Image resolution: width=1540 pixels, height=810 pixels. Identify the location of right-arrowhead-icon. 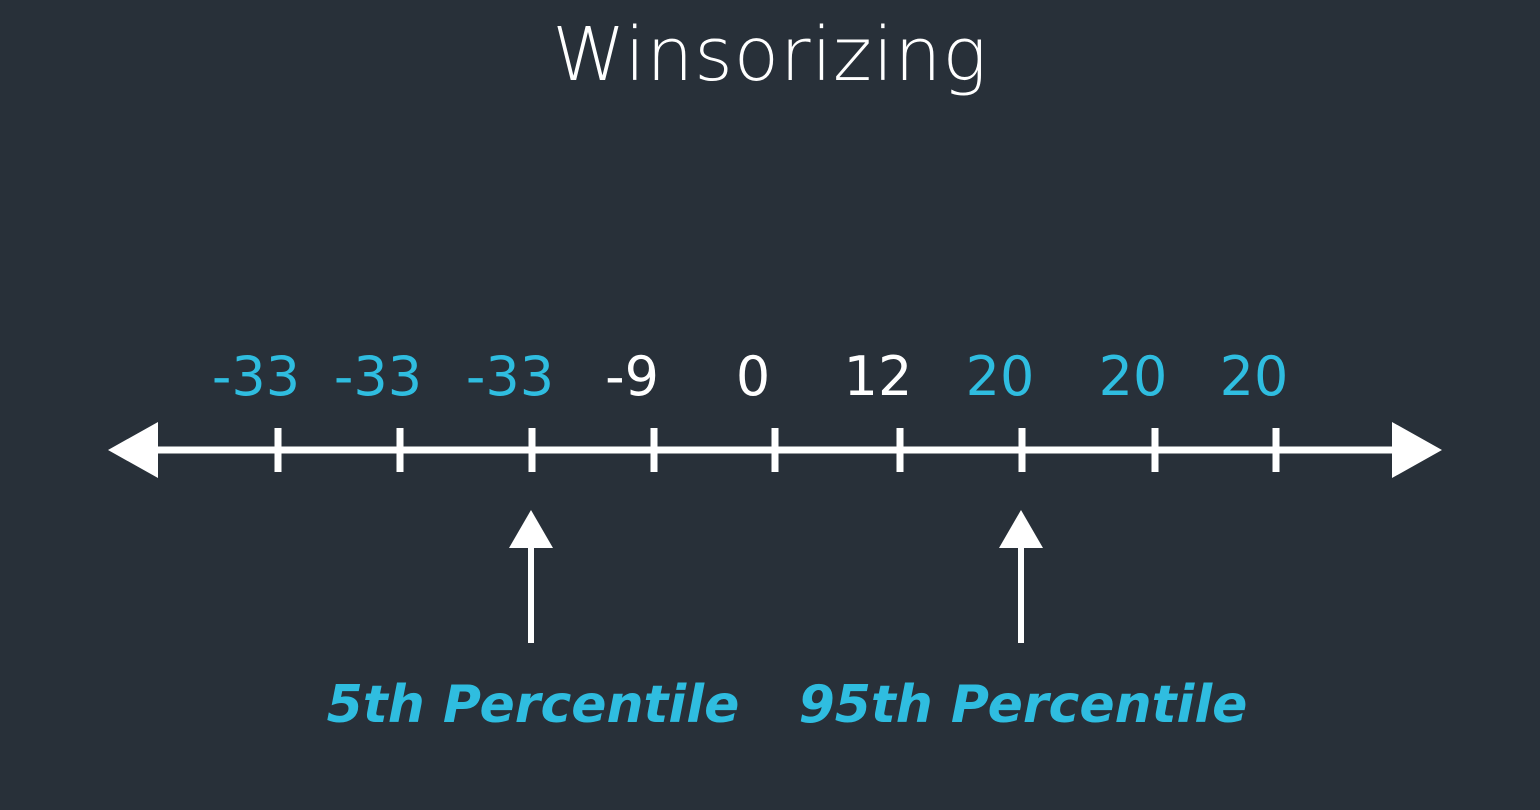
(1417, 450).